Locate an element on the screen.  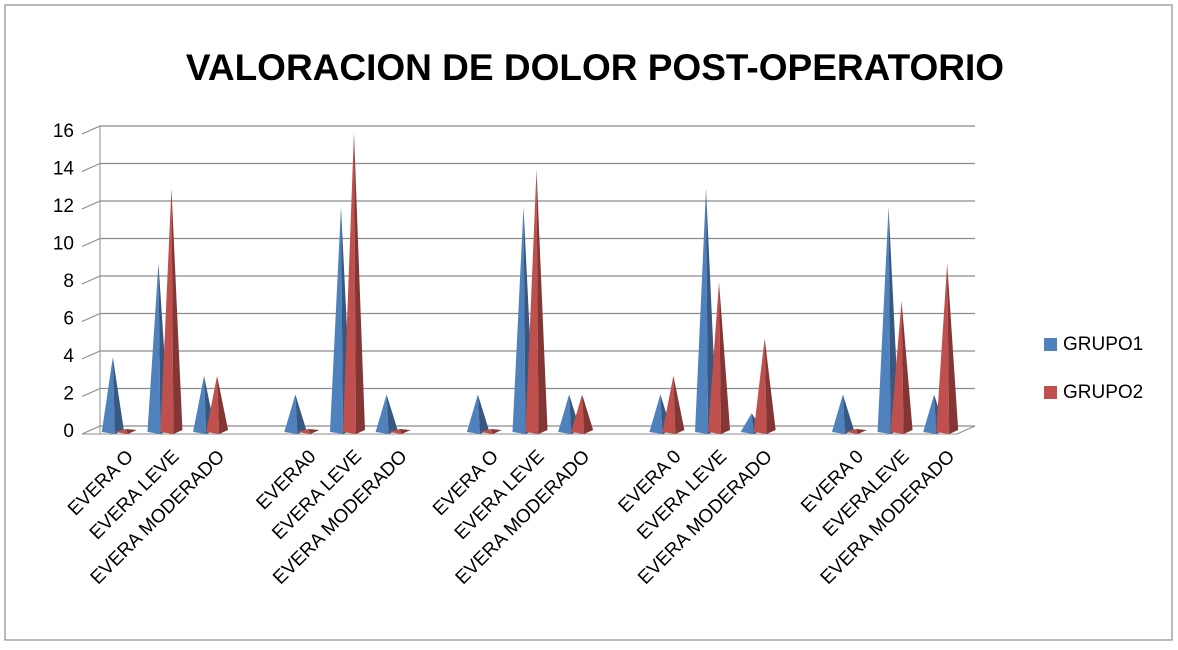
y-tick-label: 6 is located at coordinates (68, 319).